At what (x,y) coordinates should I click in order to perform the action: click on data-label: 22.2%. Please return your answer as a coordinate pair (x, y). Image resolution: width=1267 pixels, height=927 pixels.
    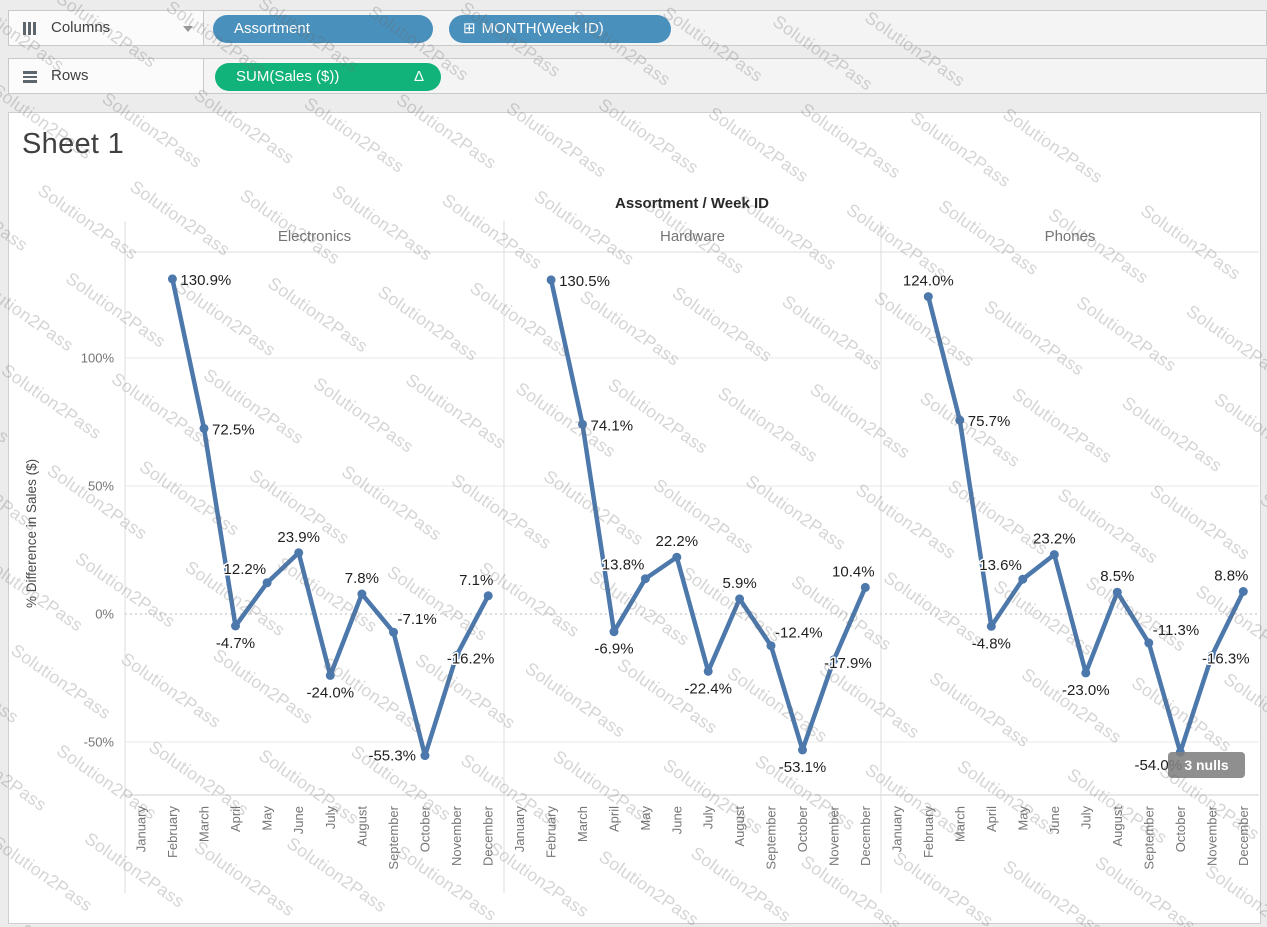
    Looking at the image, I should click on (677, 541).